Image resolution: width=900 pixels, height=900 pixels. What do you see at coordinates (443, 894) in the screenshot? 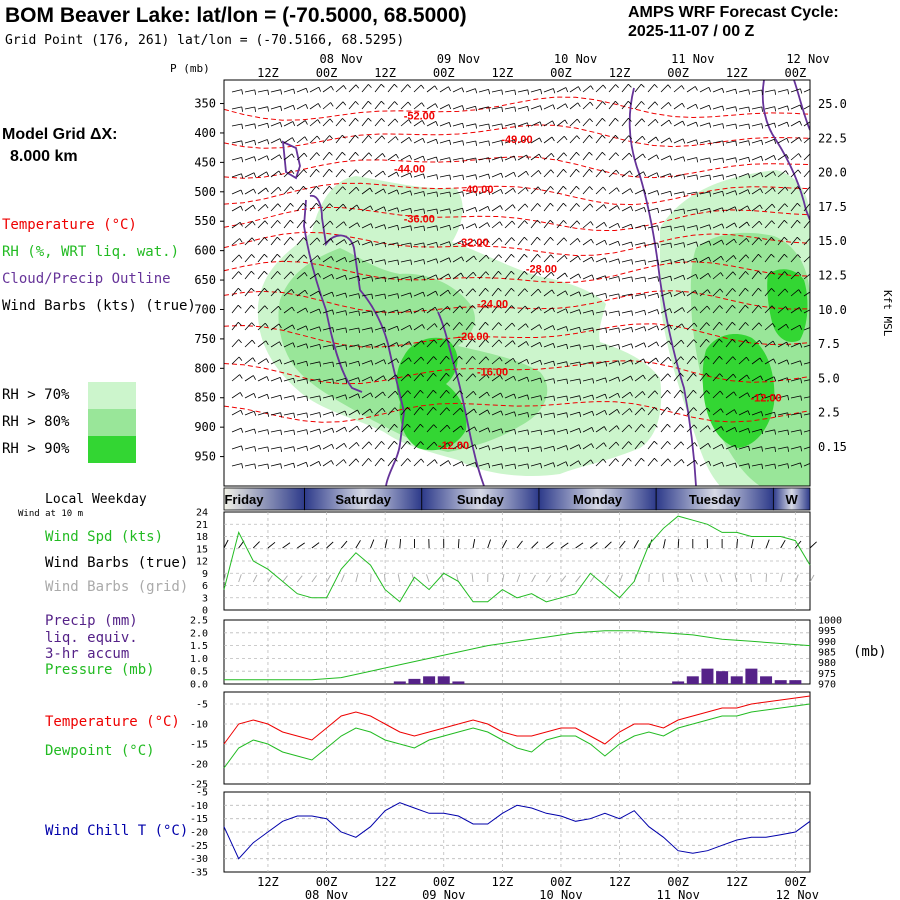
I see `bottom-date-label: 09 Nov` at bounding box center [443, 894].